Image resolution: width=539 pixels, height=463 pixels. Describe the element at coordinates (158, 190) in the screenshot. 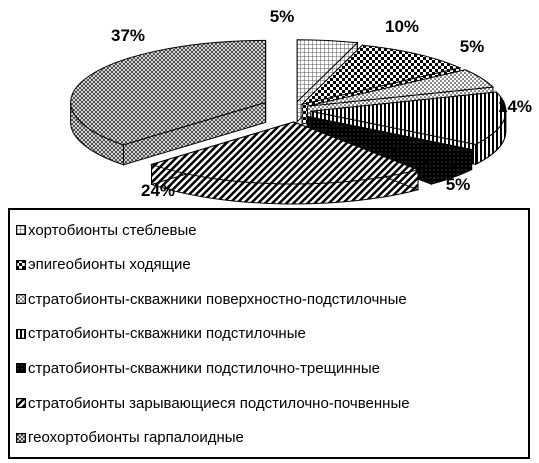

I see `data-label: 24%` at that location.